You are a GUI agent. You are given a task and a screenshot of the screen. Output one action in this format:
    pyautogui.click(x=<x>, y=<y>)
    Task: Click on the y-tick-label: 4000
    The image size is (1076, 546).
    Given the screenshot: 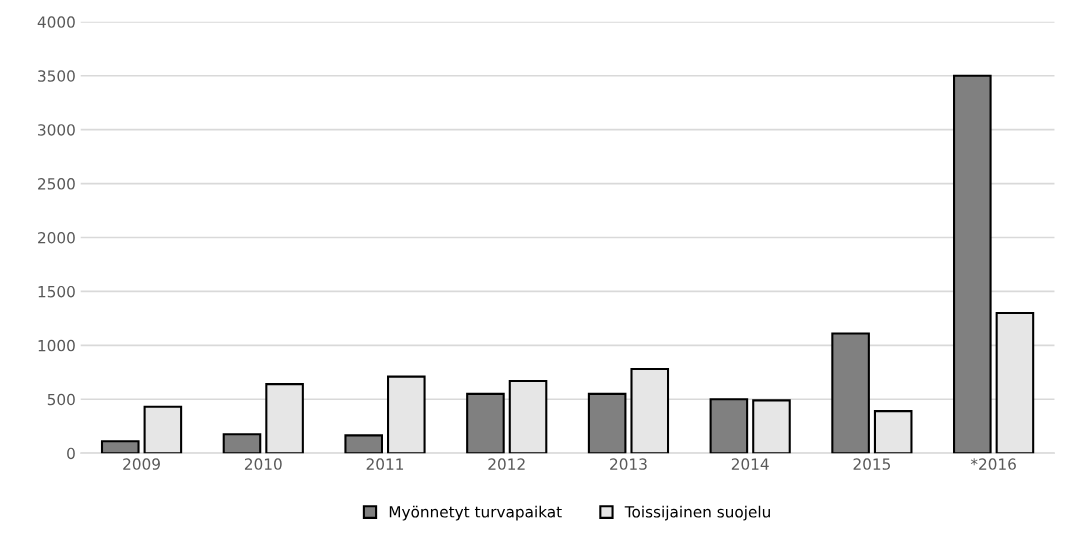 What is the action you would take?
    pyautogui.click(x=56, y=22)
    